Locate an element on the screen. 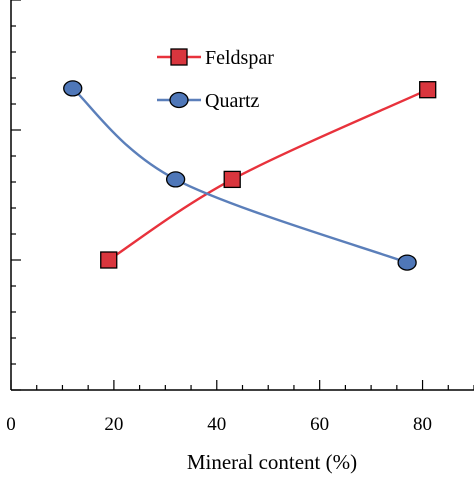 This screenshot has height=479, width=474. x-axis-title: Mineral content (%) is located at coordinates (272, 462).